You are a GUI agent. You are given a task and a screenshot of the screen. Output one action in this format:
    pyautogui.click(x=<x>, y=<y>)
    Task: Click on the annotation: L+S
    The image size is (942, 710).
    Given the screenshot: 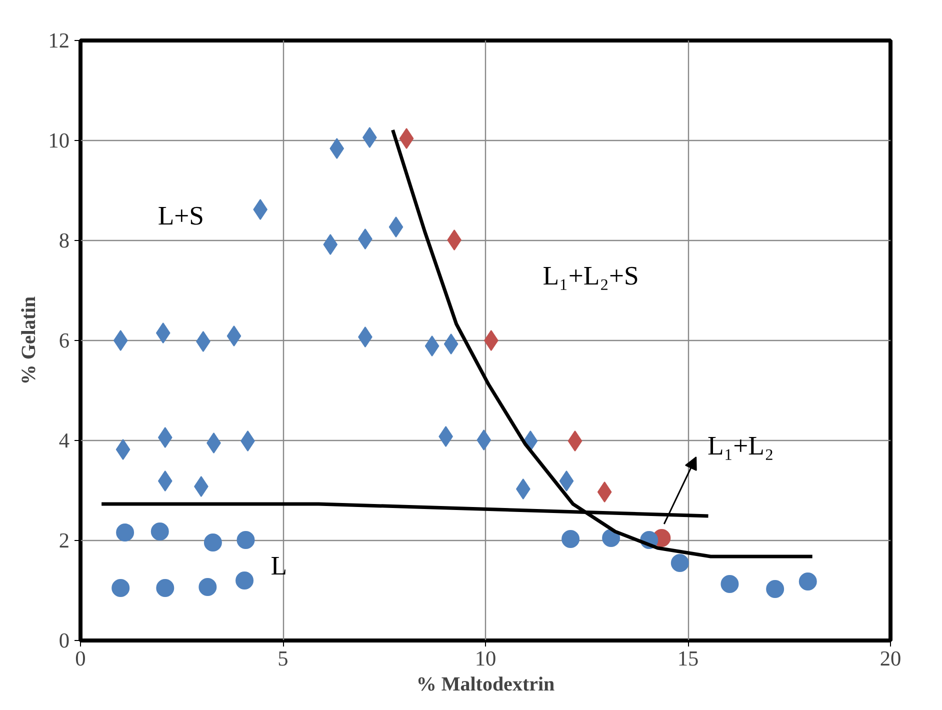 What is the action you would take?
    pyautogui.click(x=181, y=215)
    